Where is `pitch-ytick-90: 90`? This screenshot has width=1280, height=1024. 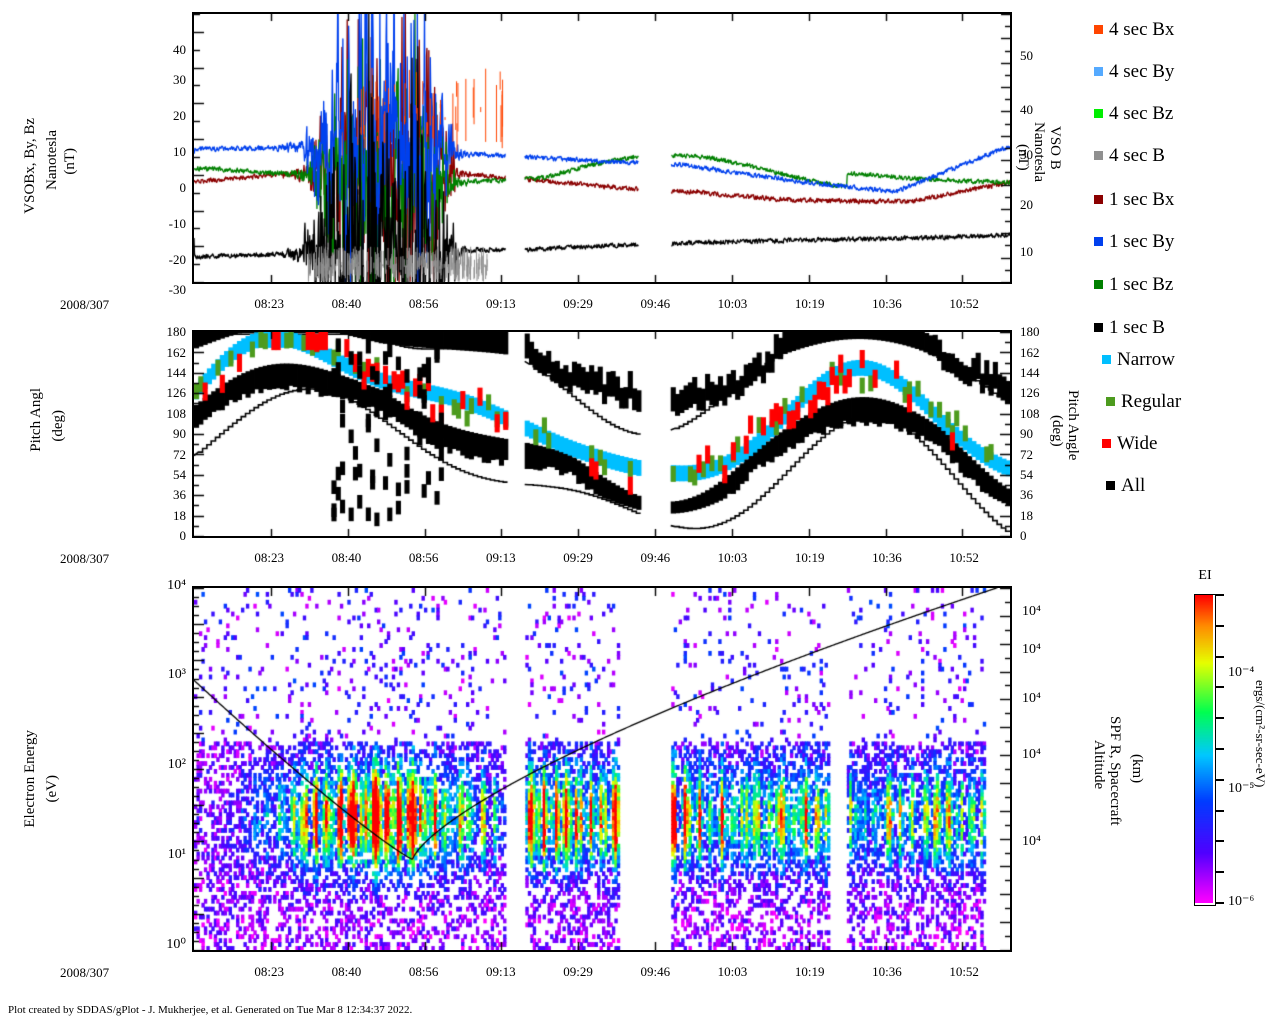 pitch-ytick-90: 90 is located at coordinates (179, 433).